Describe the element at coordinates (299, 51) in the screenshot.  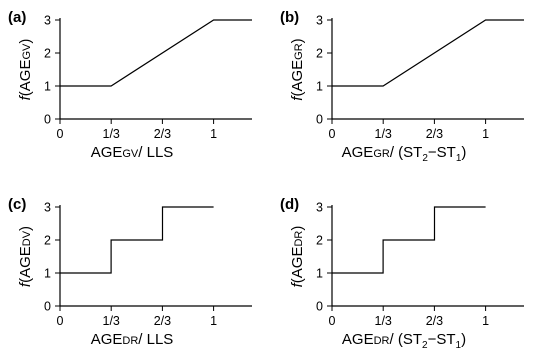
I see `y-label-sub: GR` at that location.